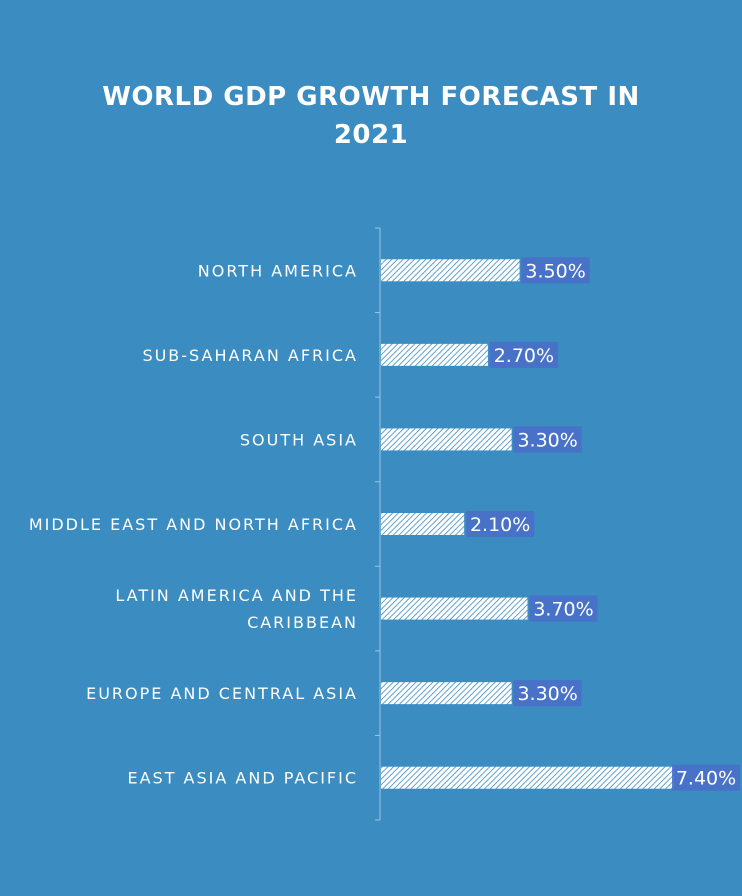 Image resolution: width=742 pixels, height=896 pixels. I want to click on data-label: 2.10%, so click(500, 525).